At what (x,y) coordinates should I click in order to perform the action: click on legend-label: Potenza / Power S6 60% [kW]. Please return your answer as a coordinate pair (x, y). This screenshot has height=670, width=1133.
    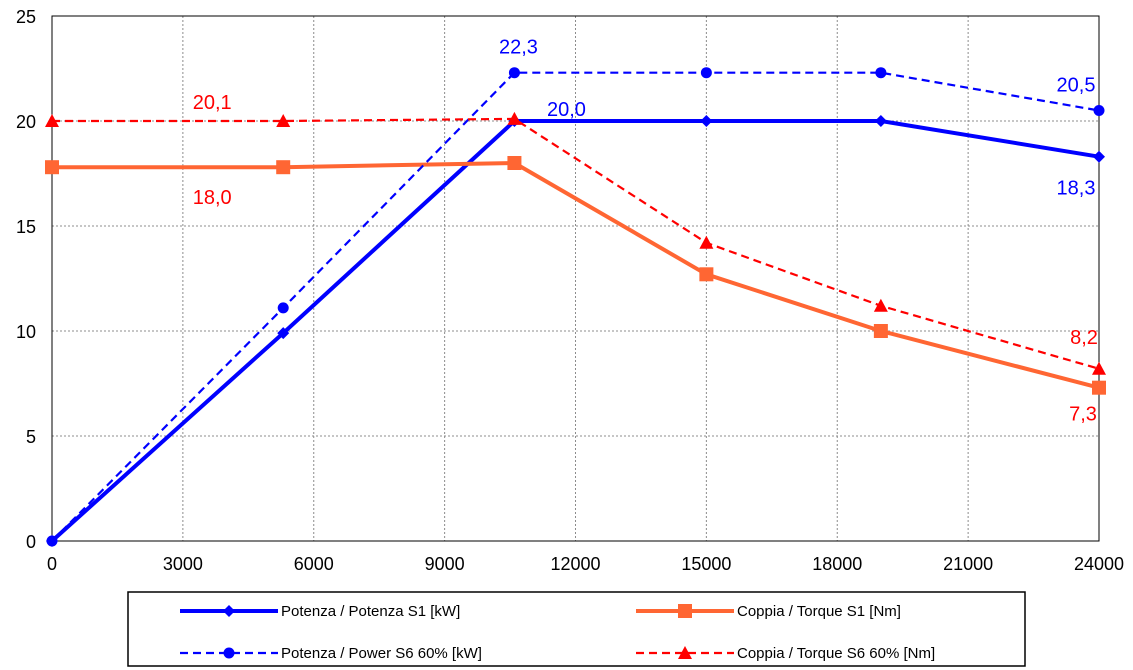
    Looking at the image, I should click on (381, 653).